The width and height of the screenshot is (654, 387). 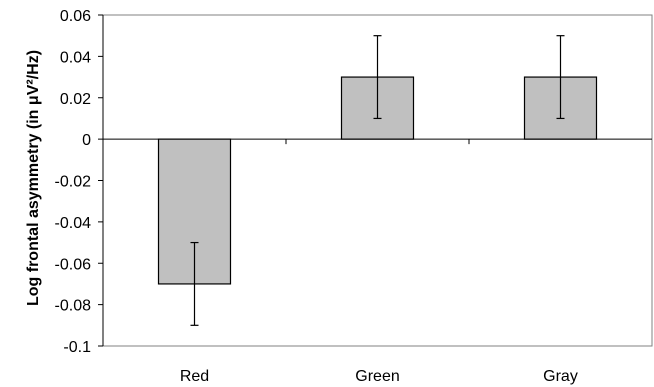 What do you see at coordinates (73, 306) in the screenshot?
I see `y-tick-label: -0.08` at bounding box center [73, 306].